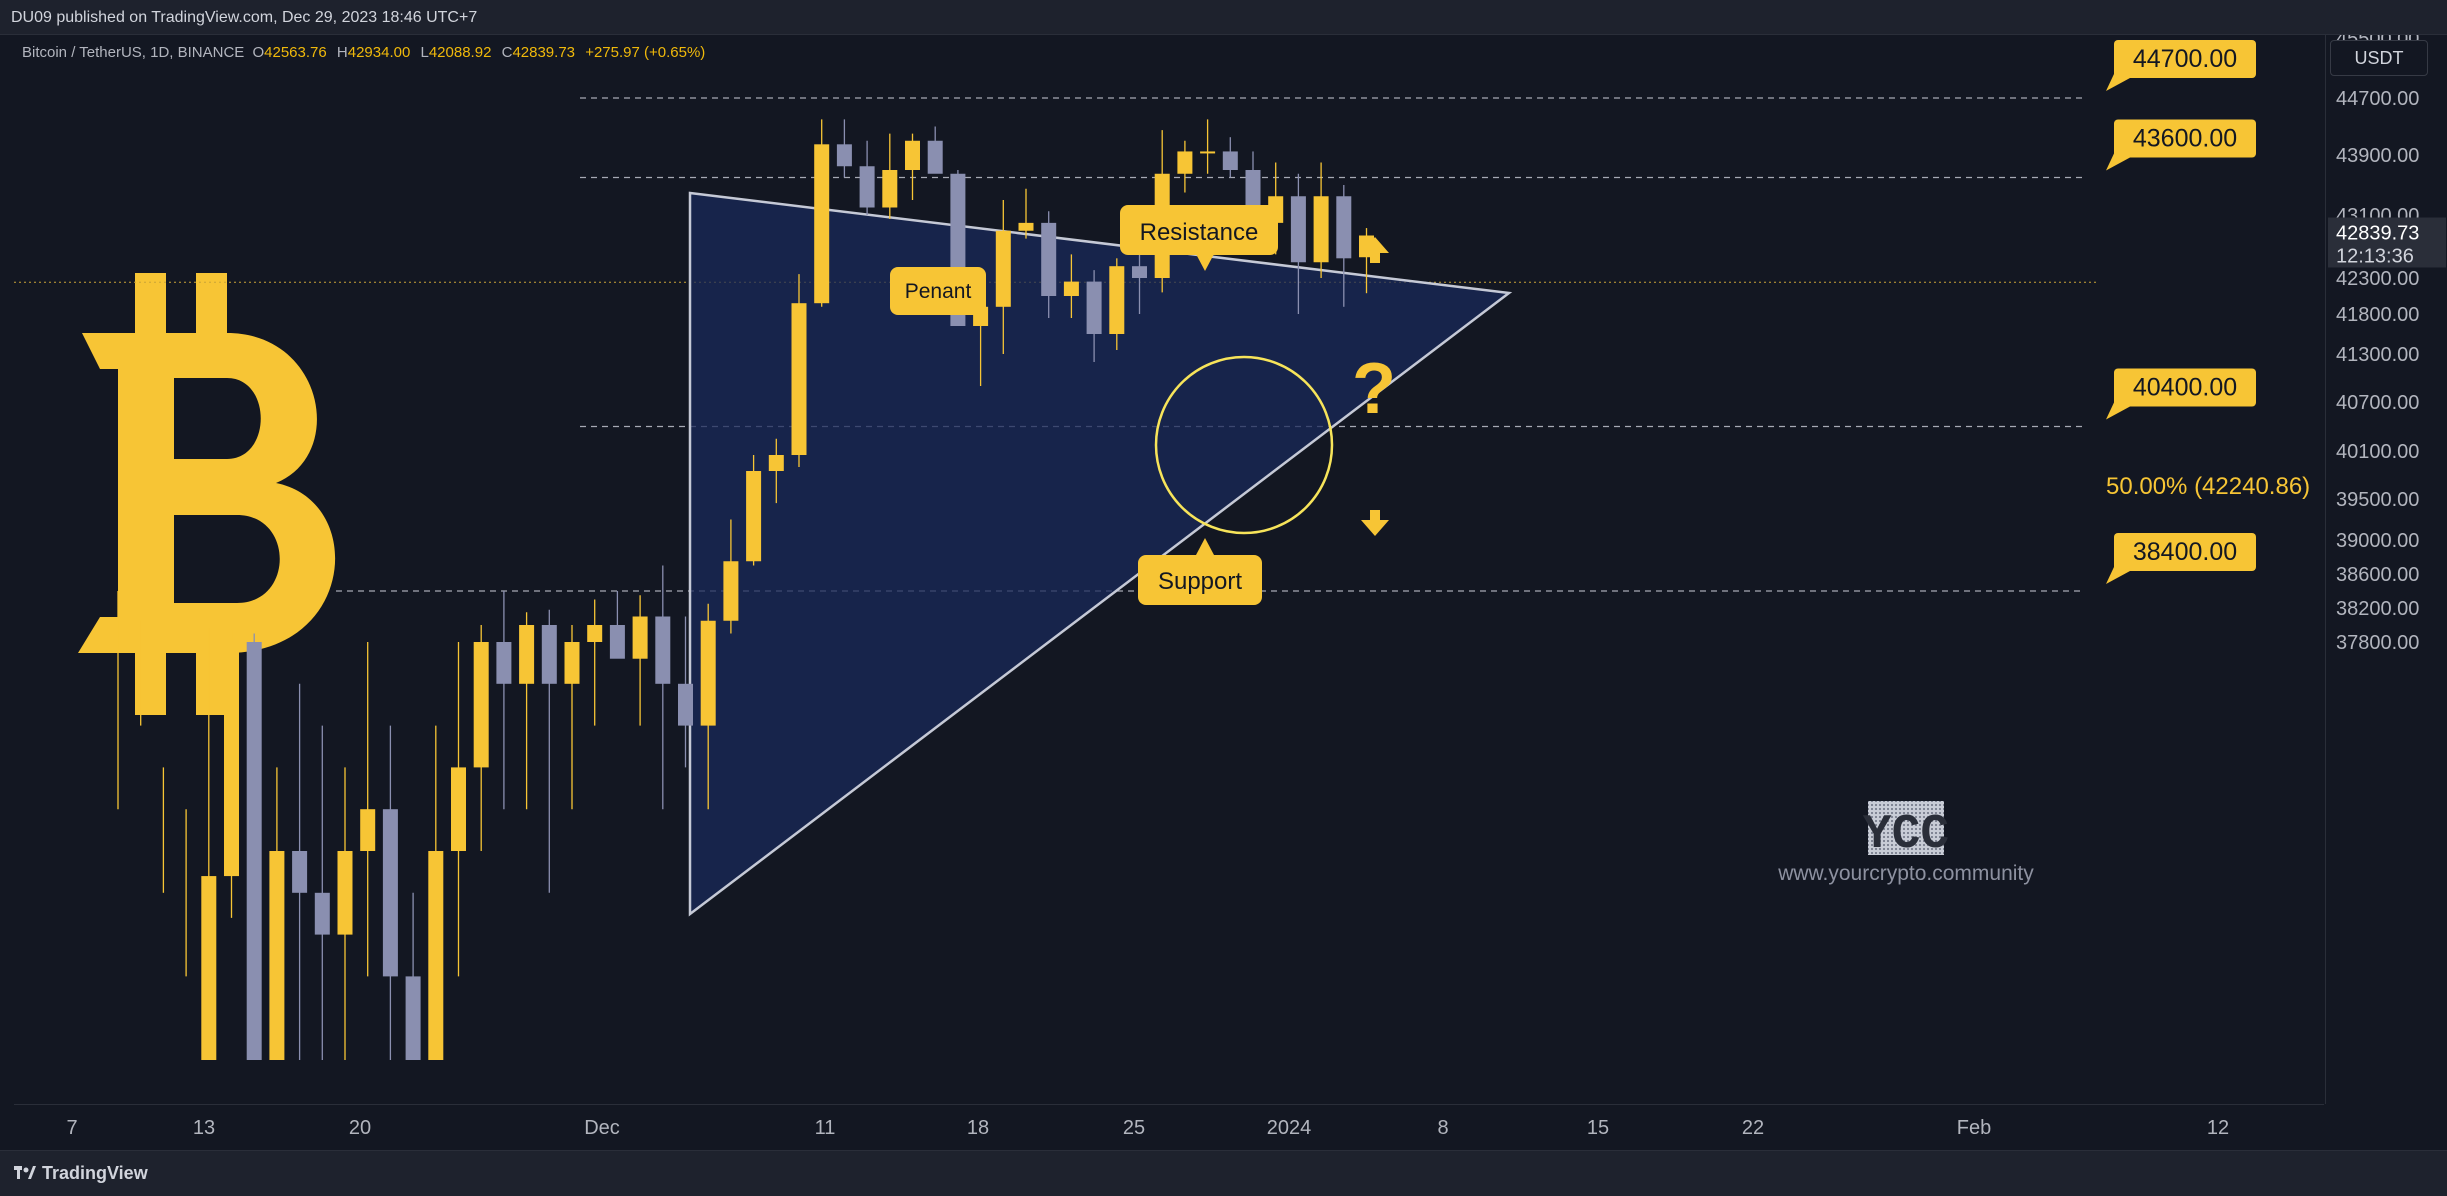 The height and width of the screenshot is (1196, 2447). What do you see at coordinates (2181, 312) in the screenshot?
I see `level-labels: 44700.00 43600.00 40400.00 38400.00` at bounding box center [2181, 312].